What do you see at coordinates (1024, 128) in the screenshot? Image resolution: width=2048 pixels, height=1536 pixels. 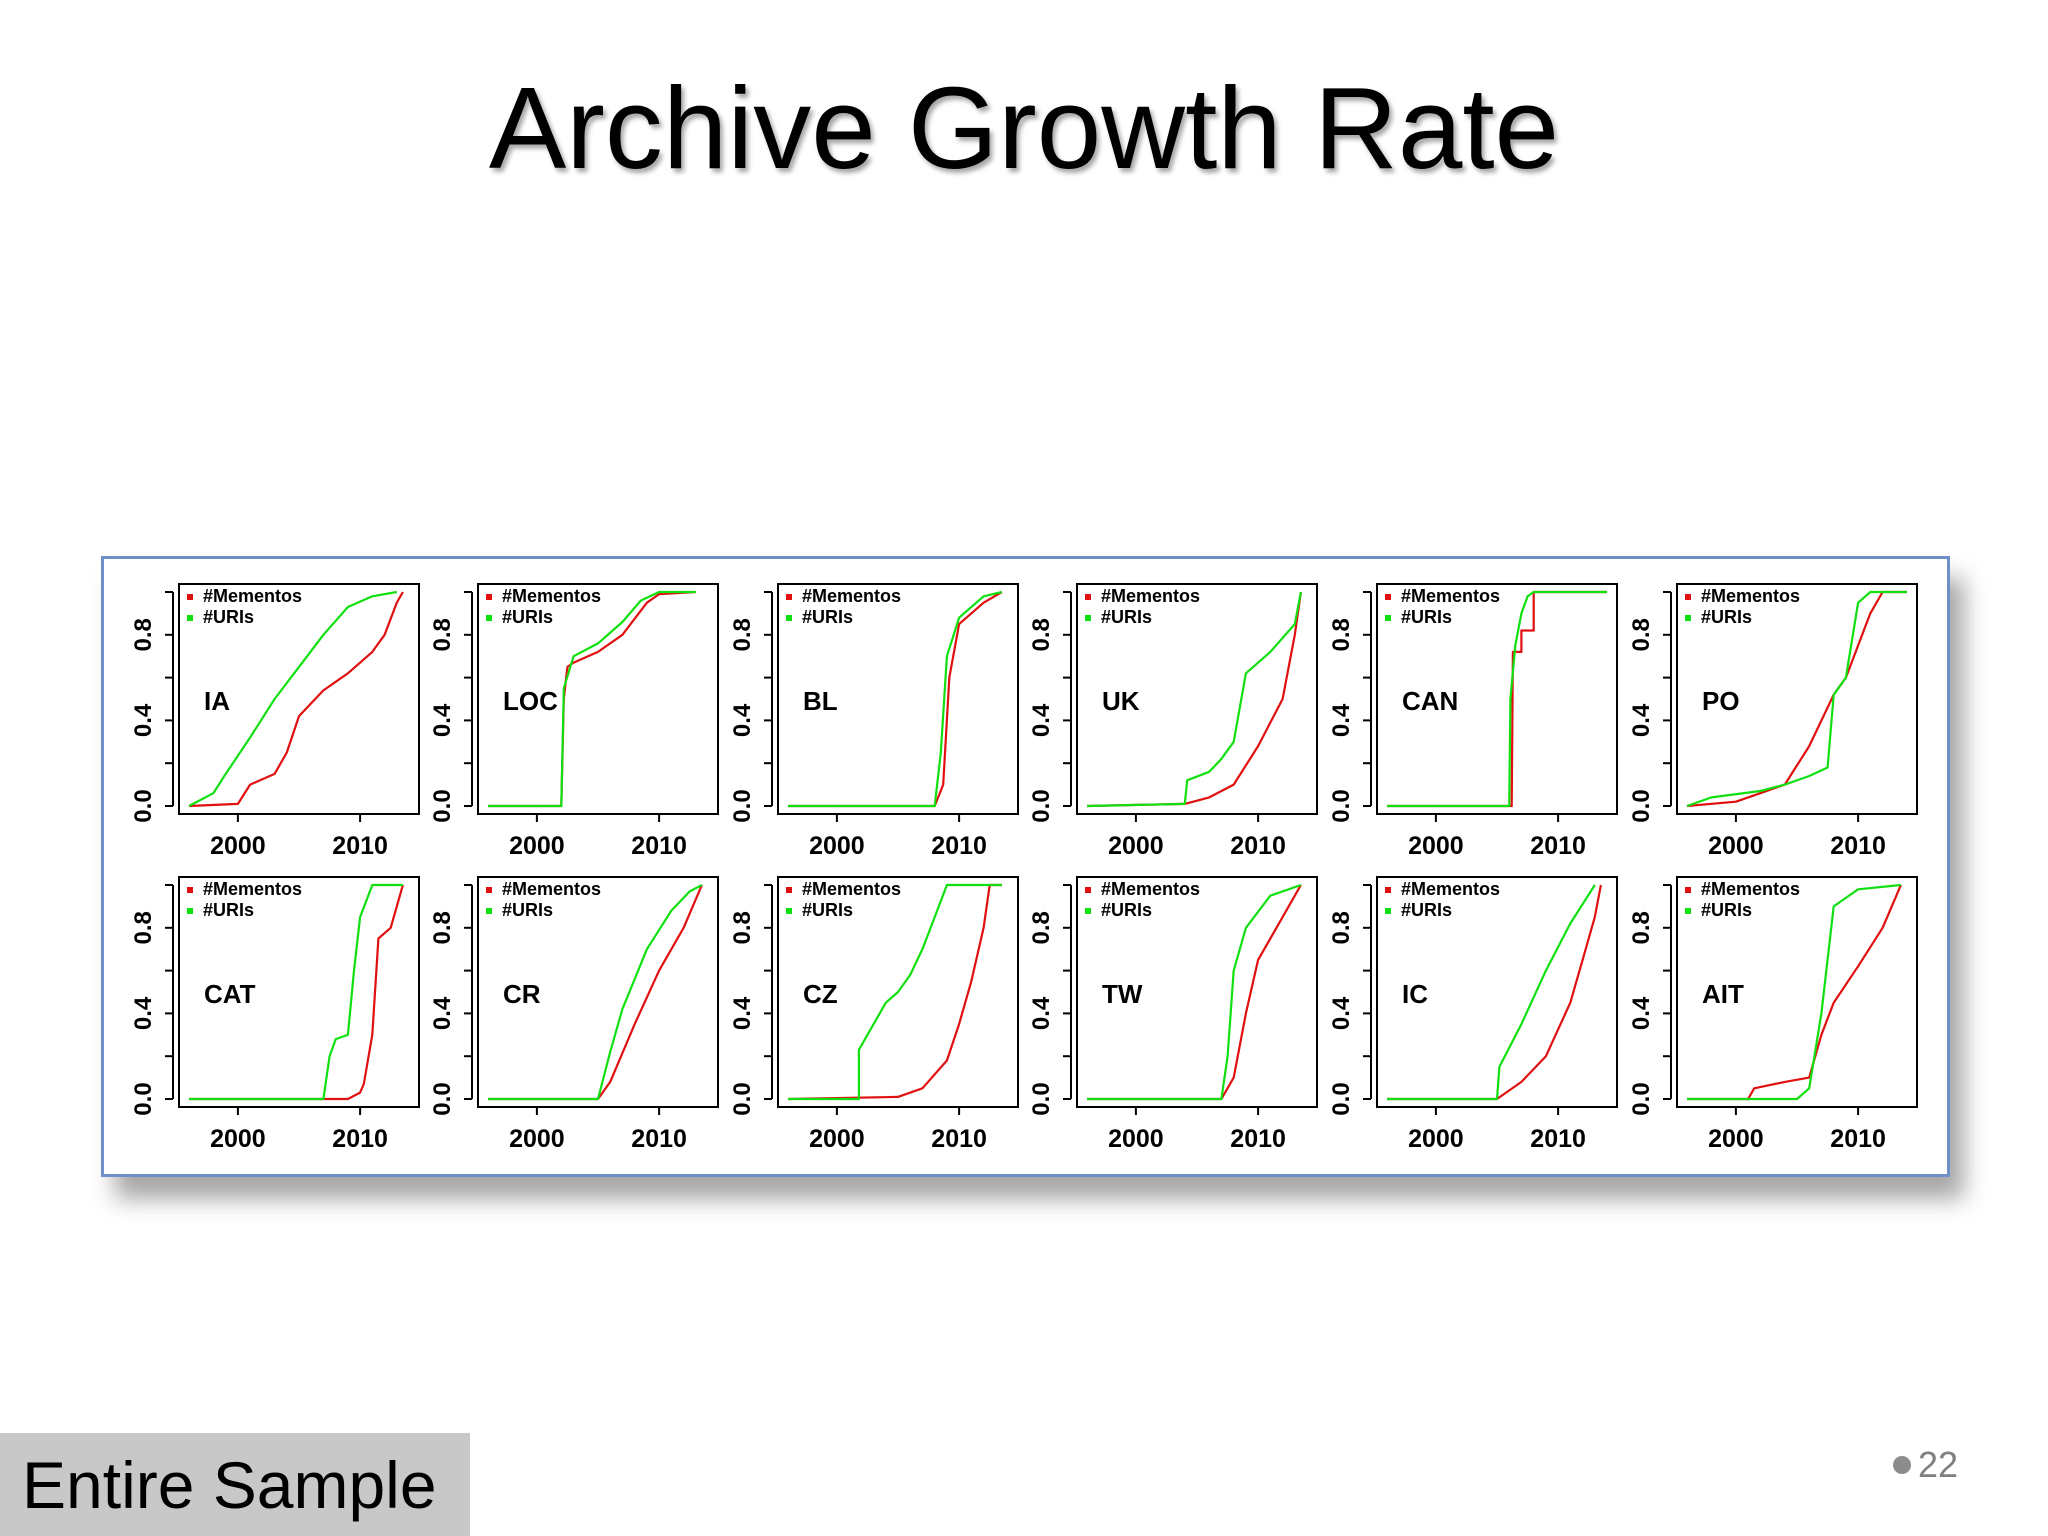 I see `slide-title: Archive Growth Rate` at bounding box center [1024, 128].